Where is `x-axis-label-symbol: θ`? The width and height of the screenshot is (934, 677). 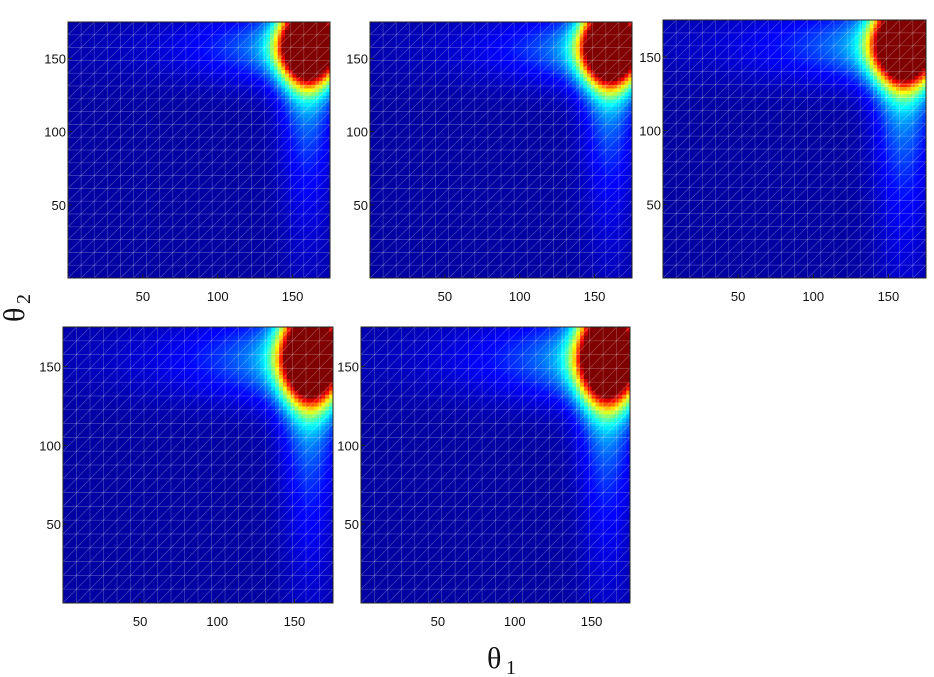 x-axis-label-symbol: θ is located at coordinates (494, 658).